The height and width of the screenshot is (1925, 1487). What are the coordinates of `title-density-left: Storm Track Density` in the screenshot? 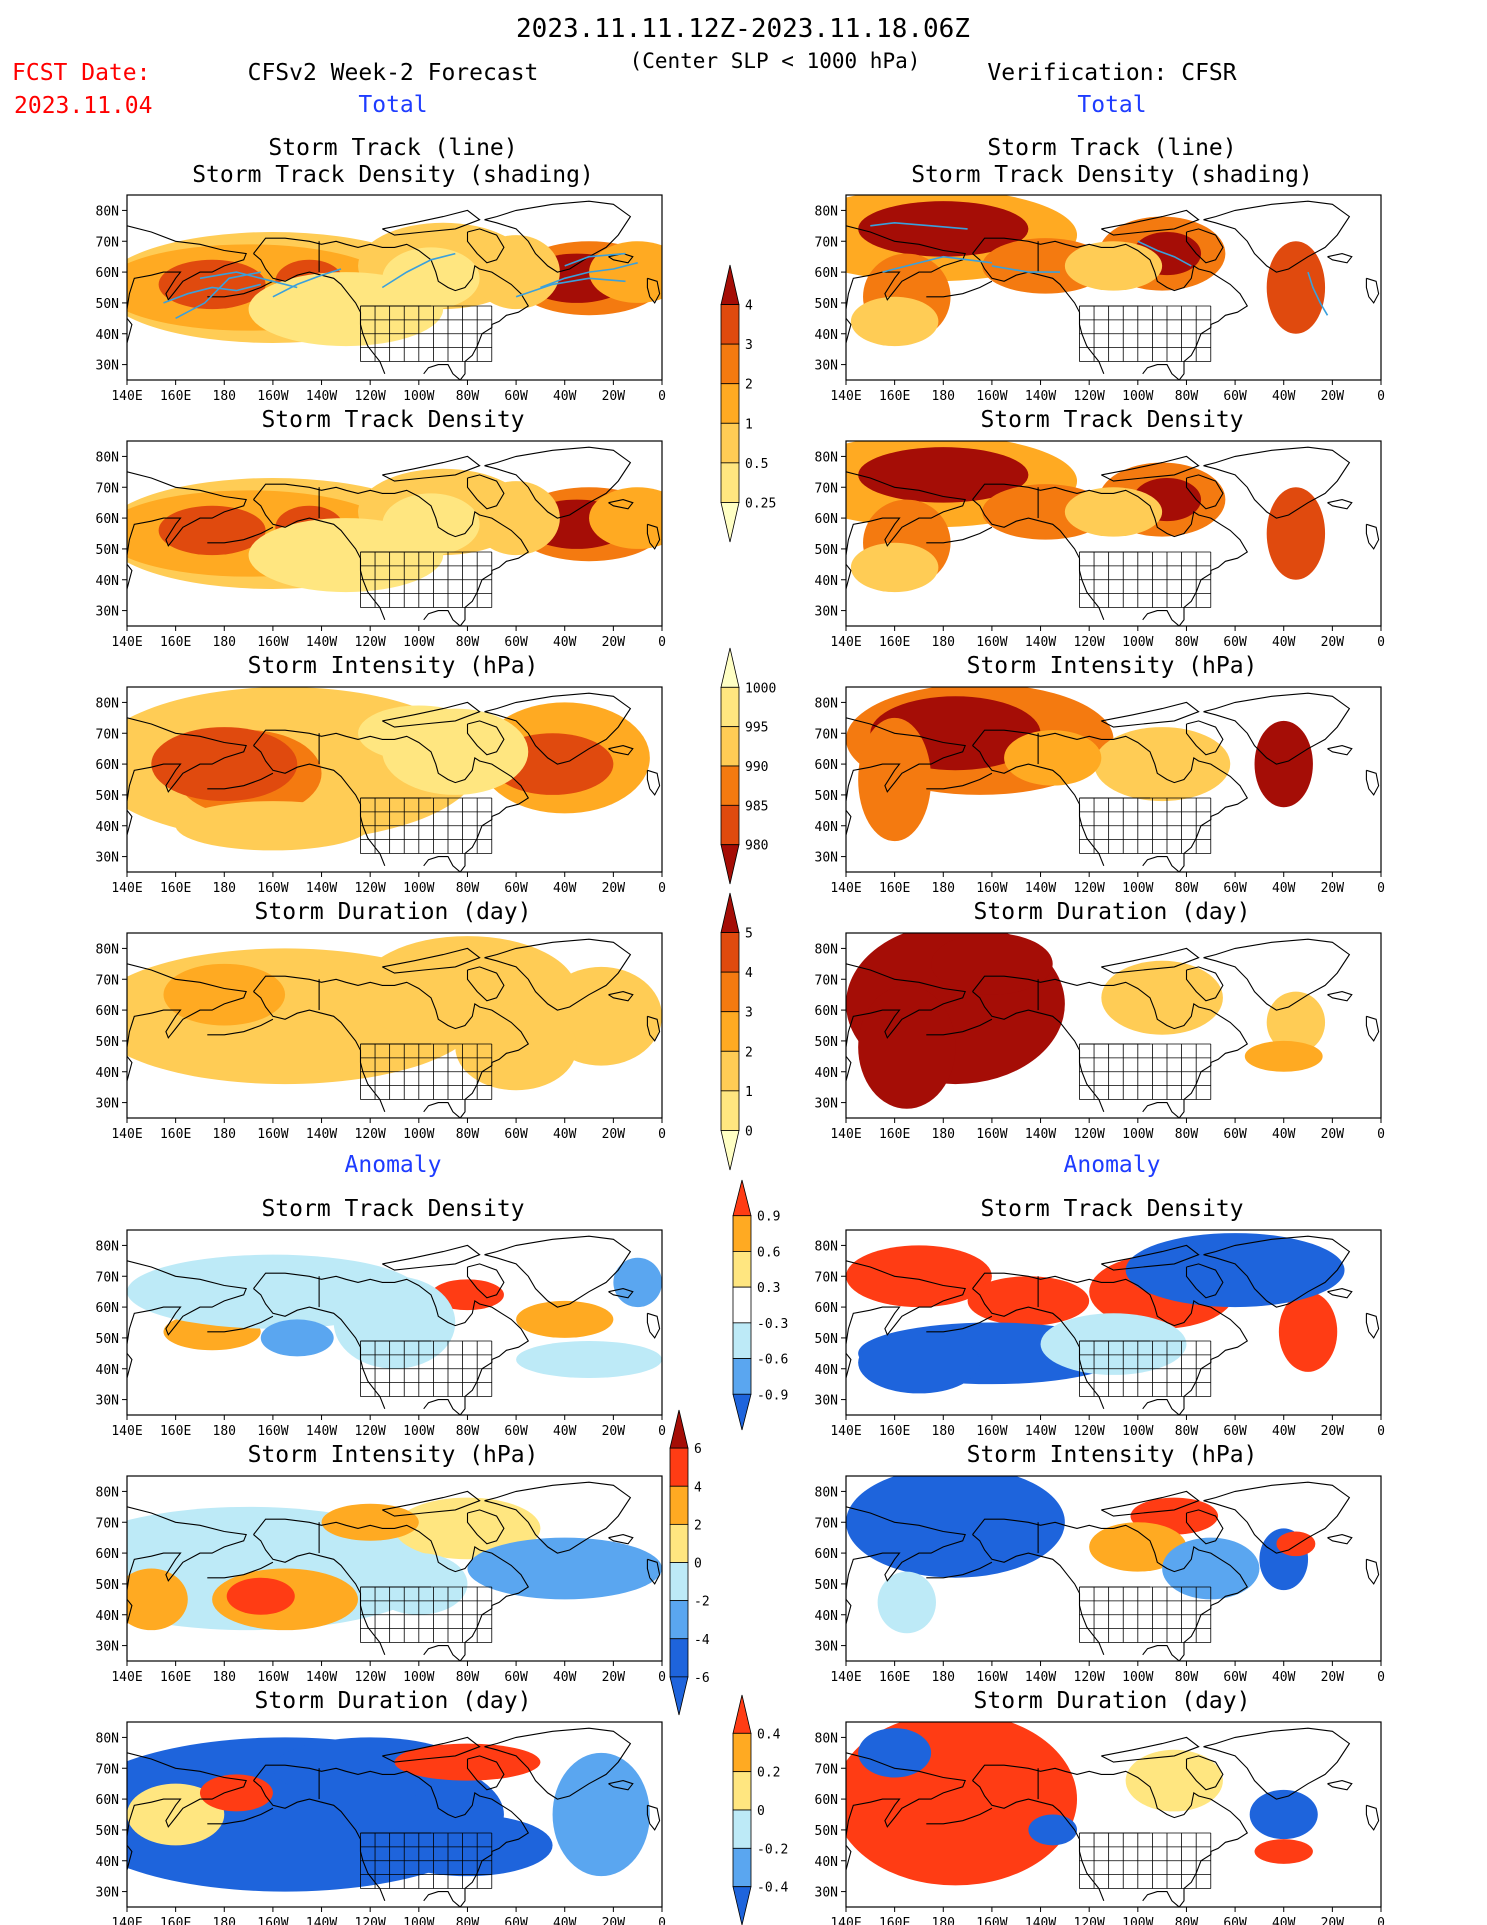 It's located at (392, 420).